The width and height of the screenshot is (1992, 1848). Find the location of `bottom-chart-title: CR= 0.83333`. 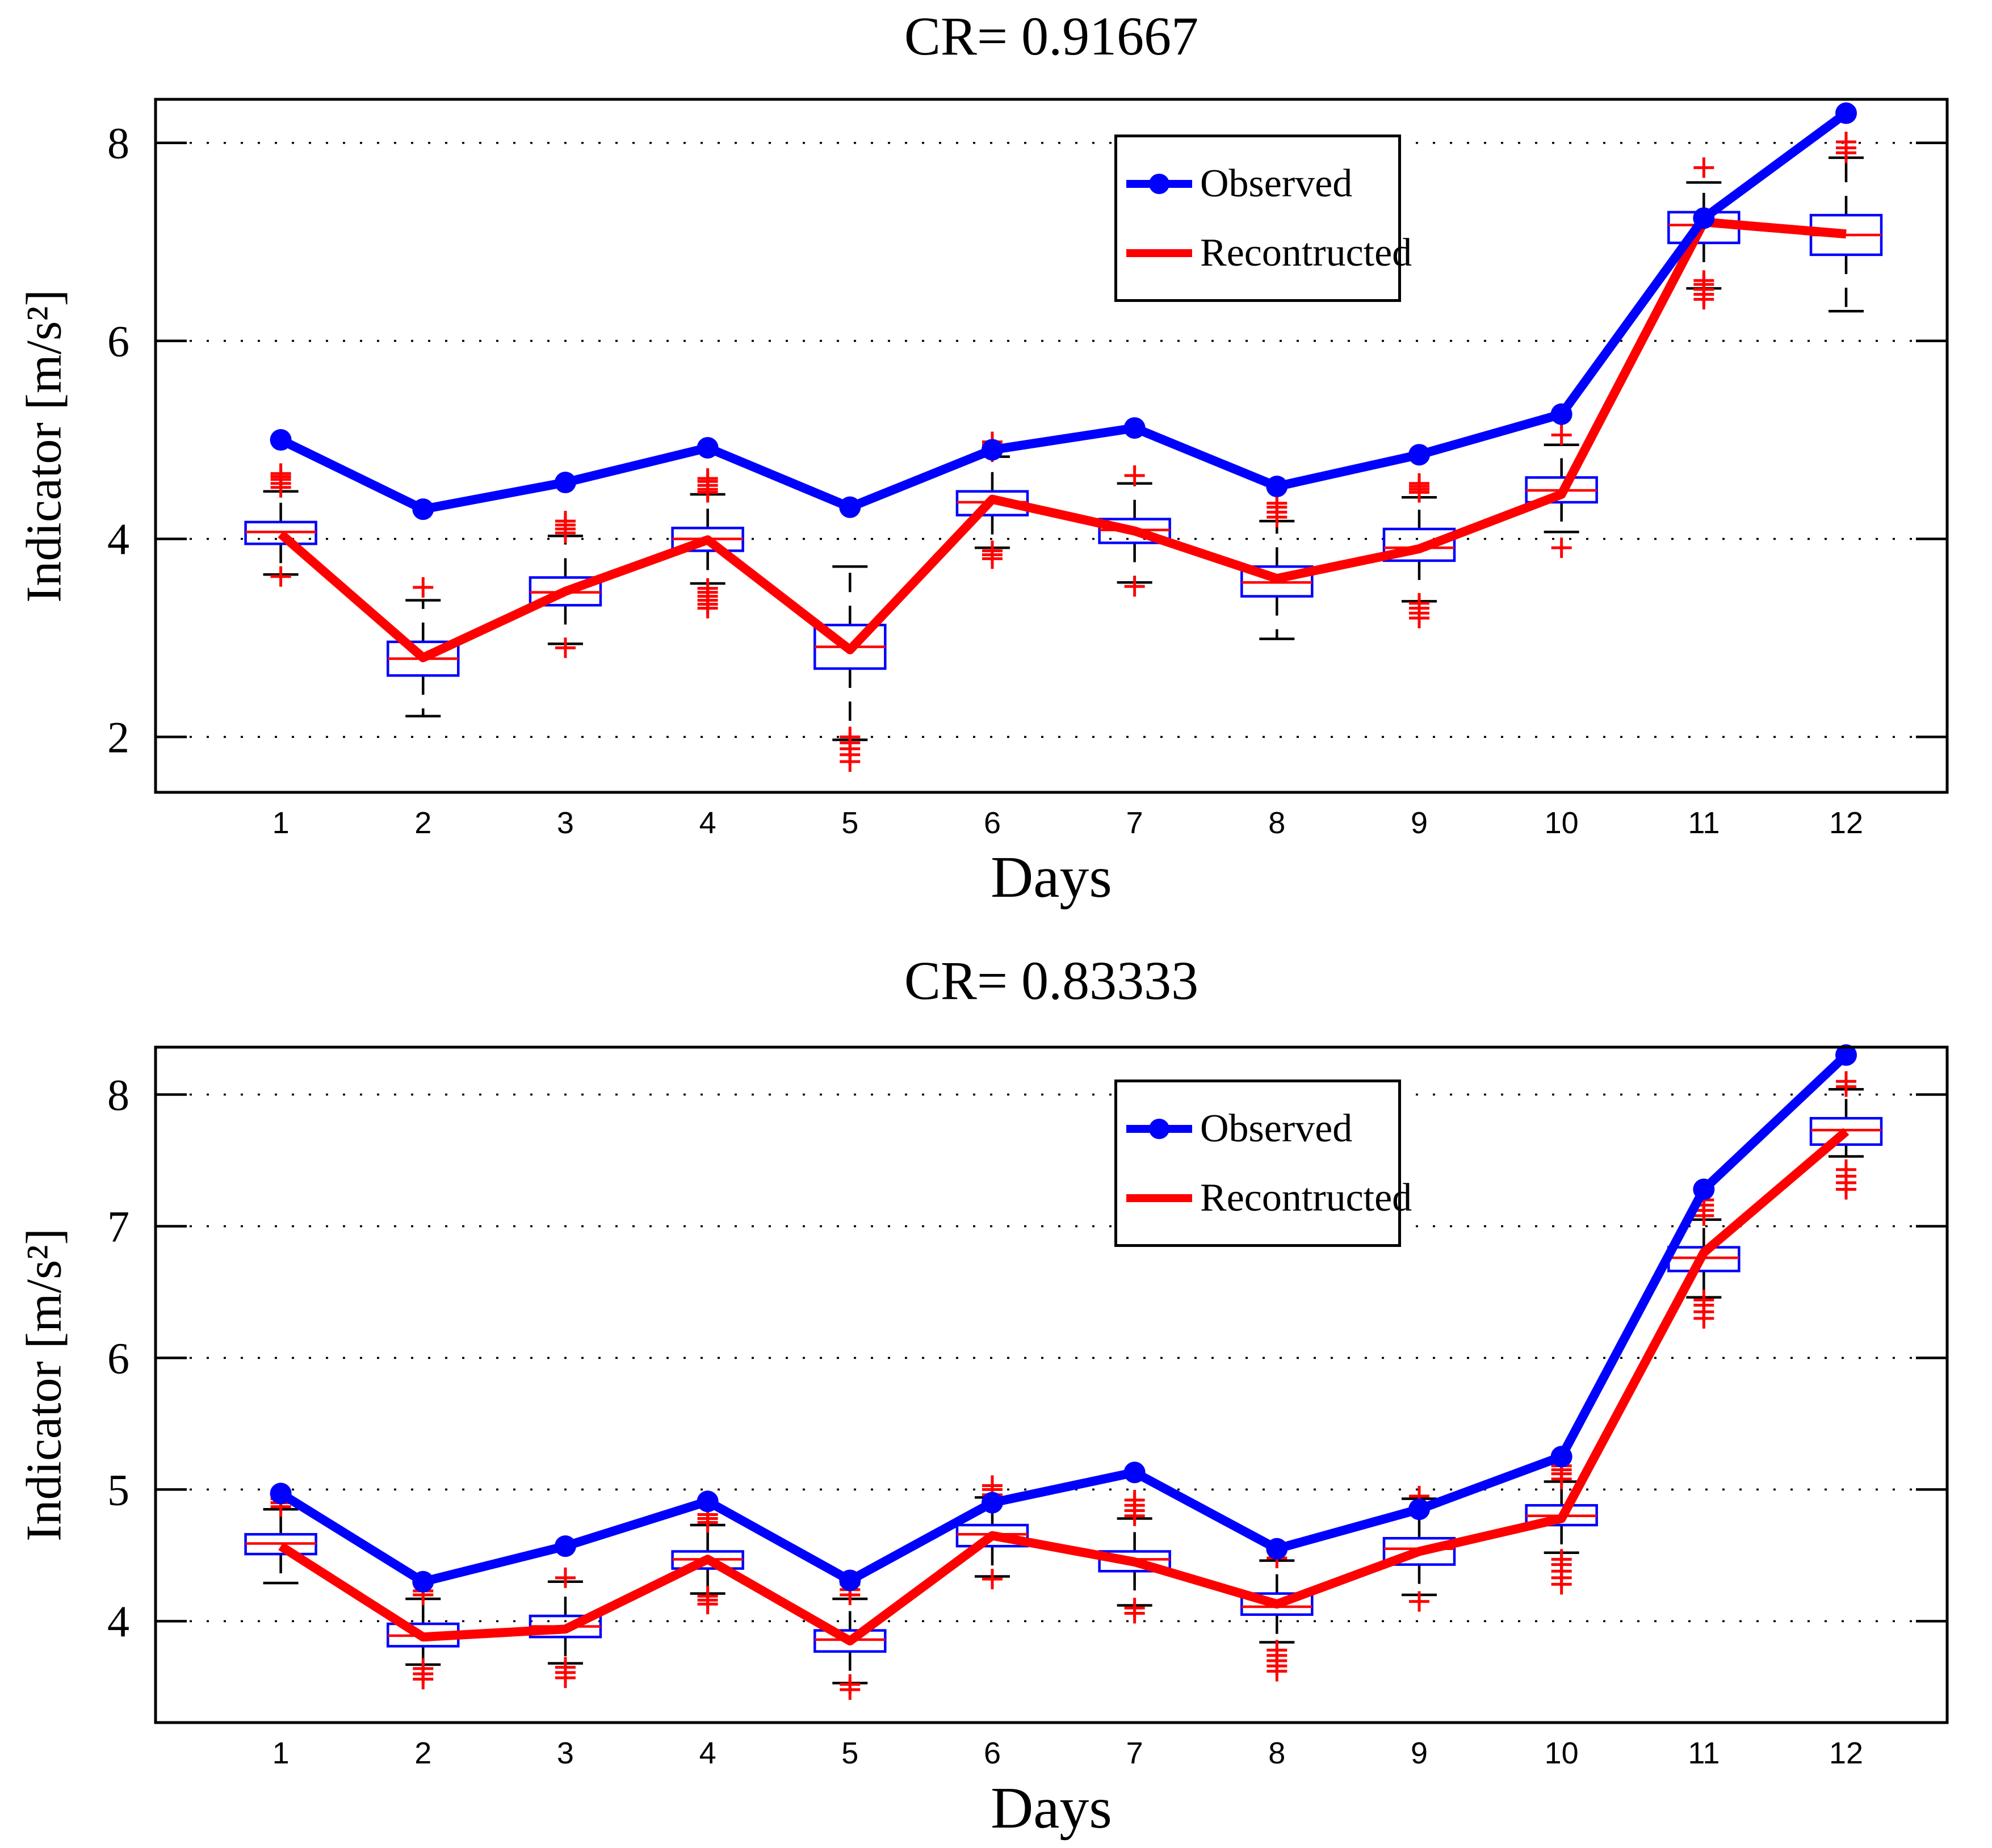

bottom-chart-title: CR= 0.83333 is located at coordinates (1051, 980).